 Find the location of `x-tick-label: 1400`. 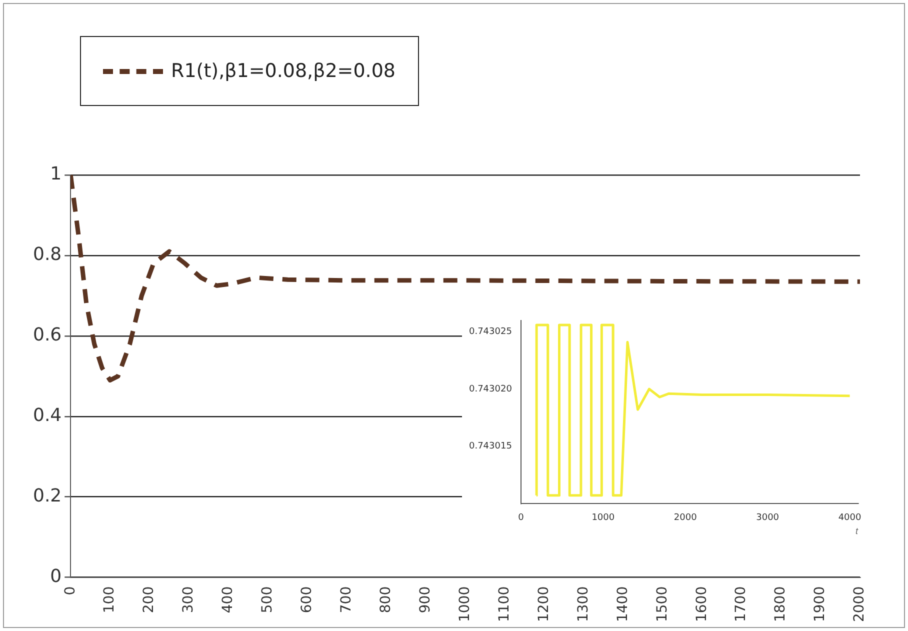

x-tick-label: 1400 is located at coordinates (622, 604).